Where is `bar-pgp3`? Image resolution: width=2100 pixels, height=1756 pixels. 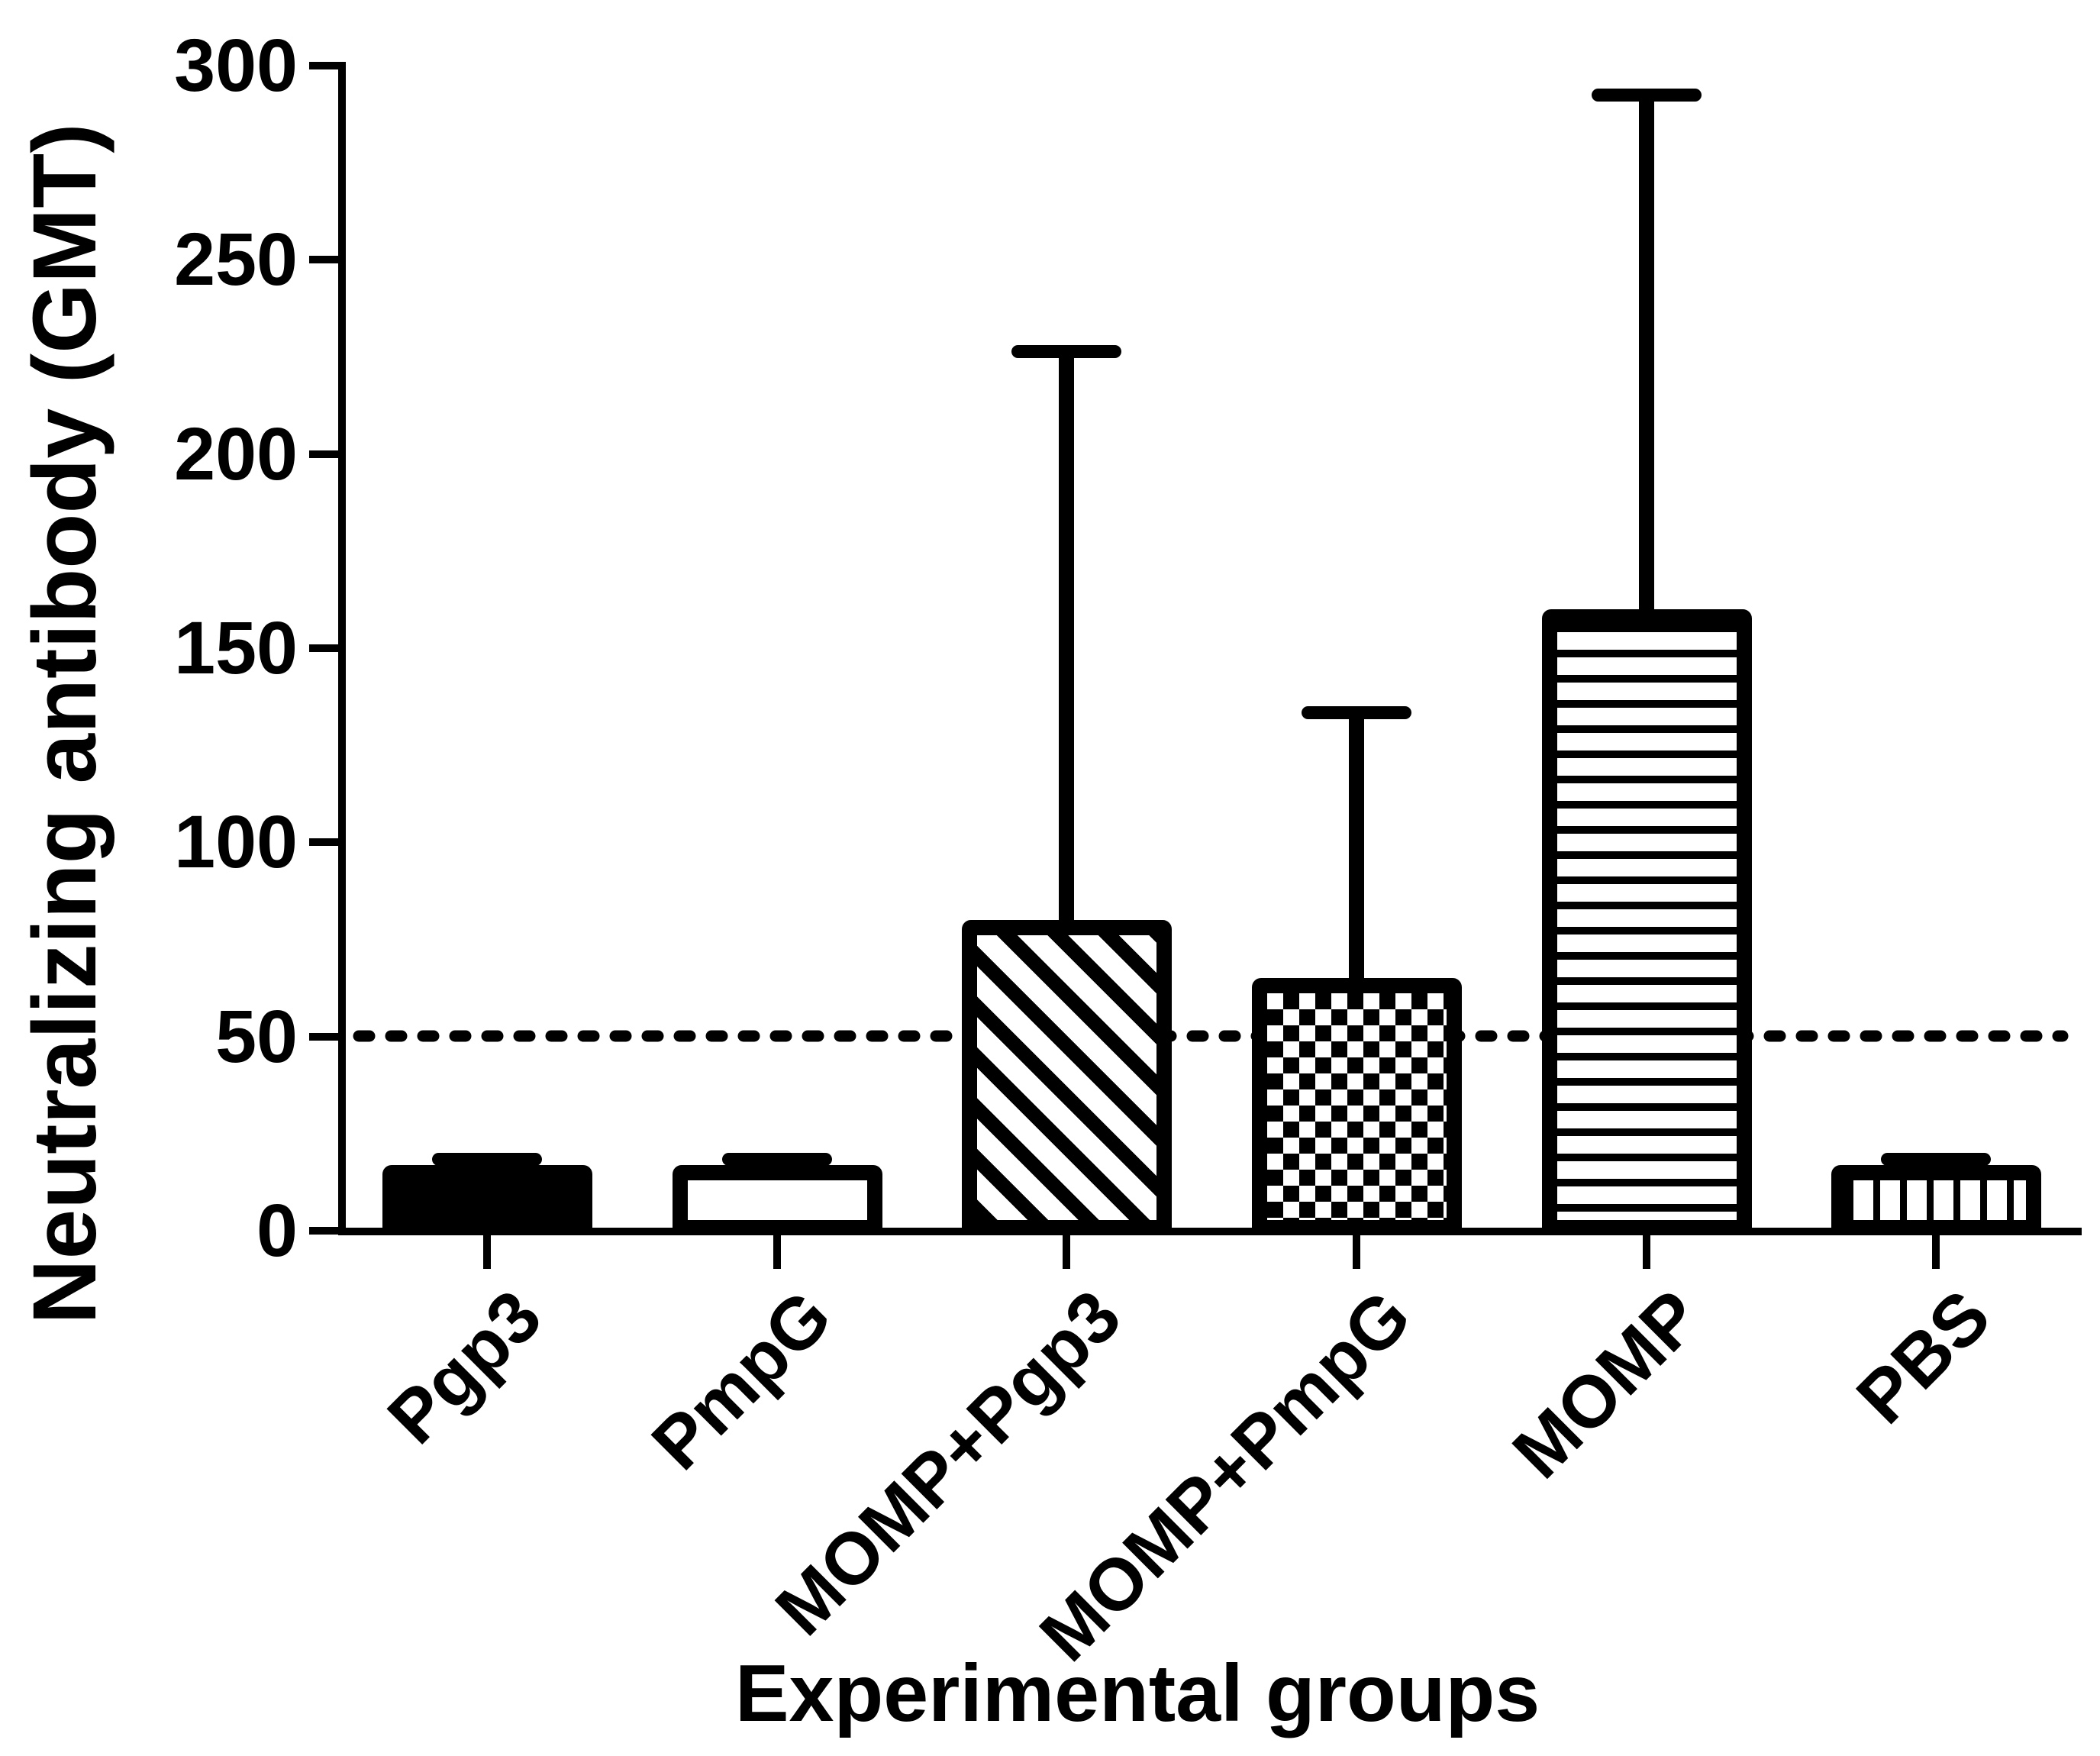 bar-pgp3 is located at coordinates (487, 1200).